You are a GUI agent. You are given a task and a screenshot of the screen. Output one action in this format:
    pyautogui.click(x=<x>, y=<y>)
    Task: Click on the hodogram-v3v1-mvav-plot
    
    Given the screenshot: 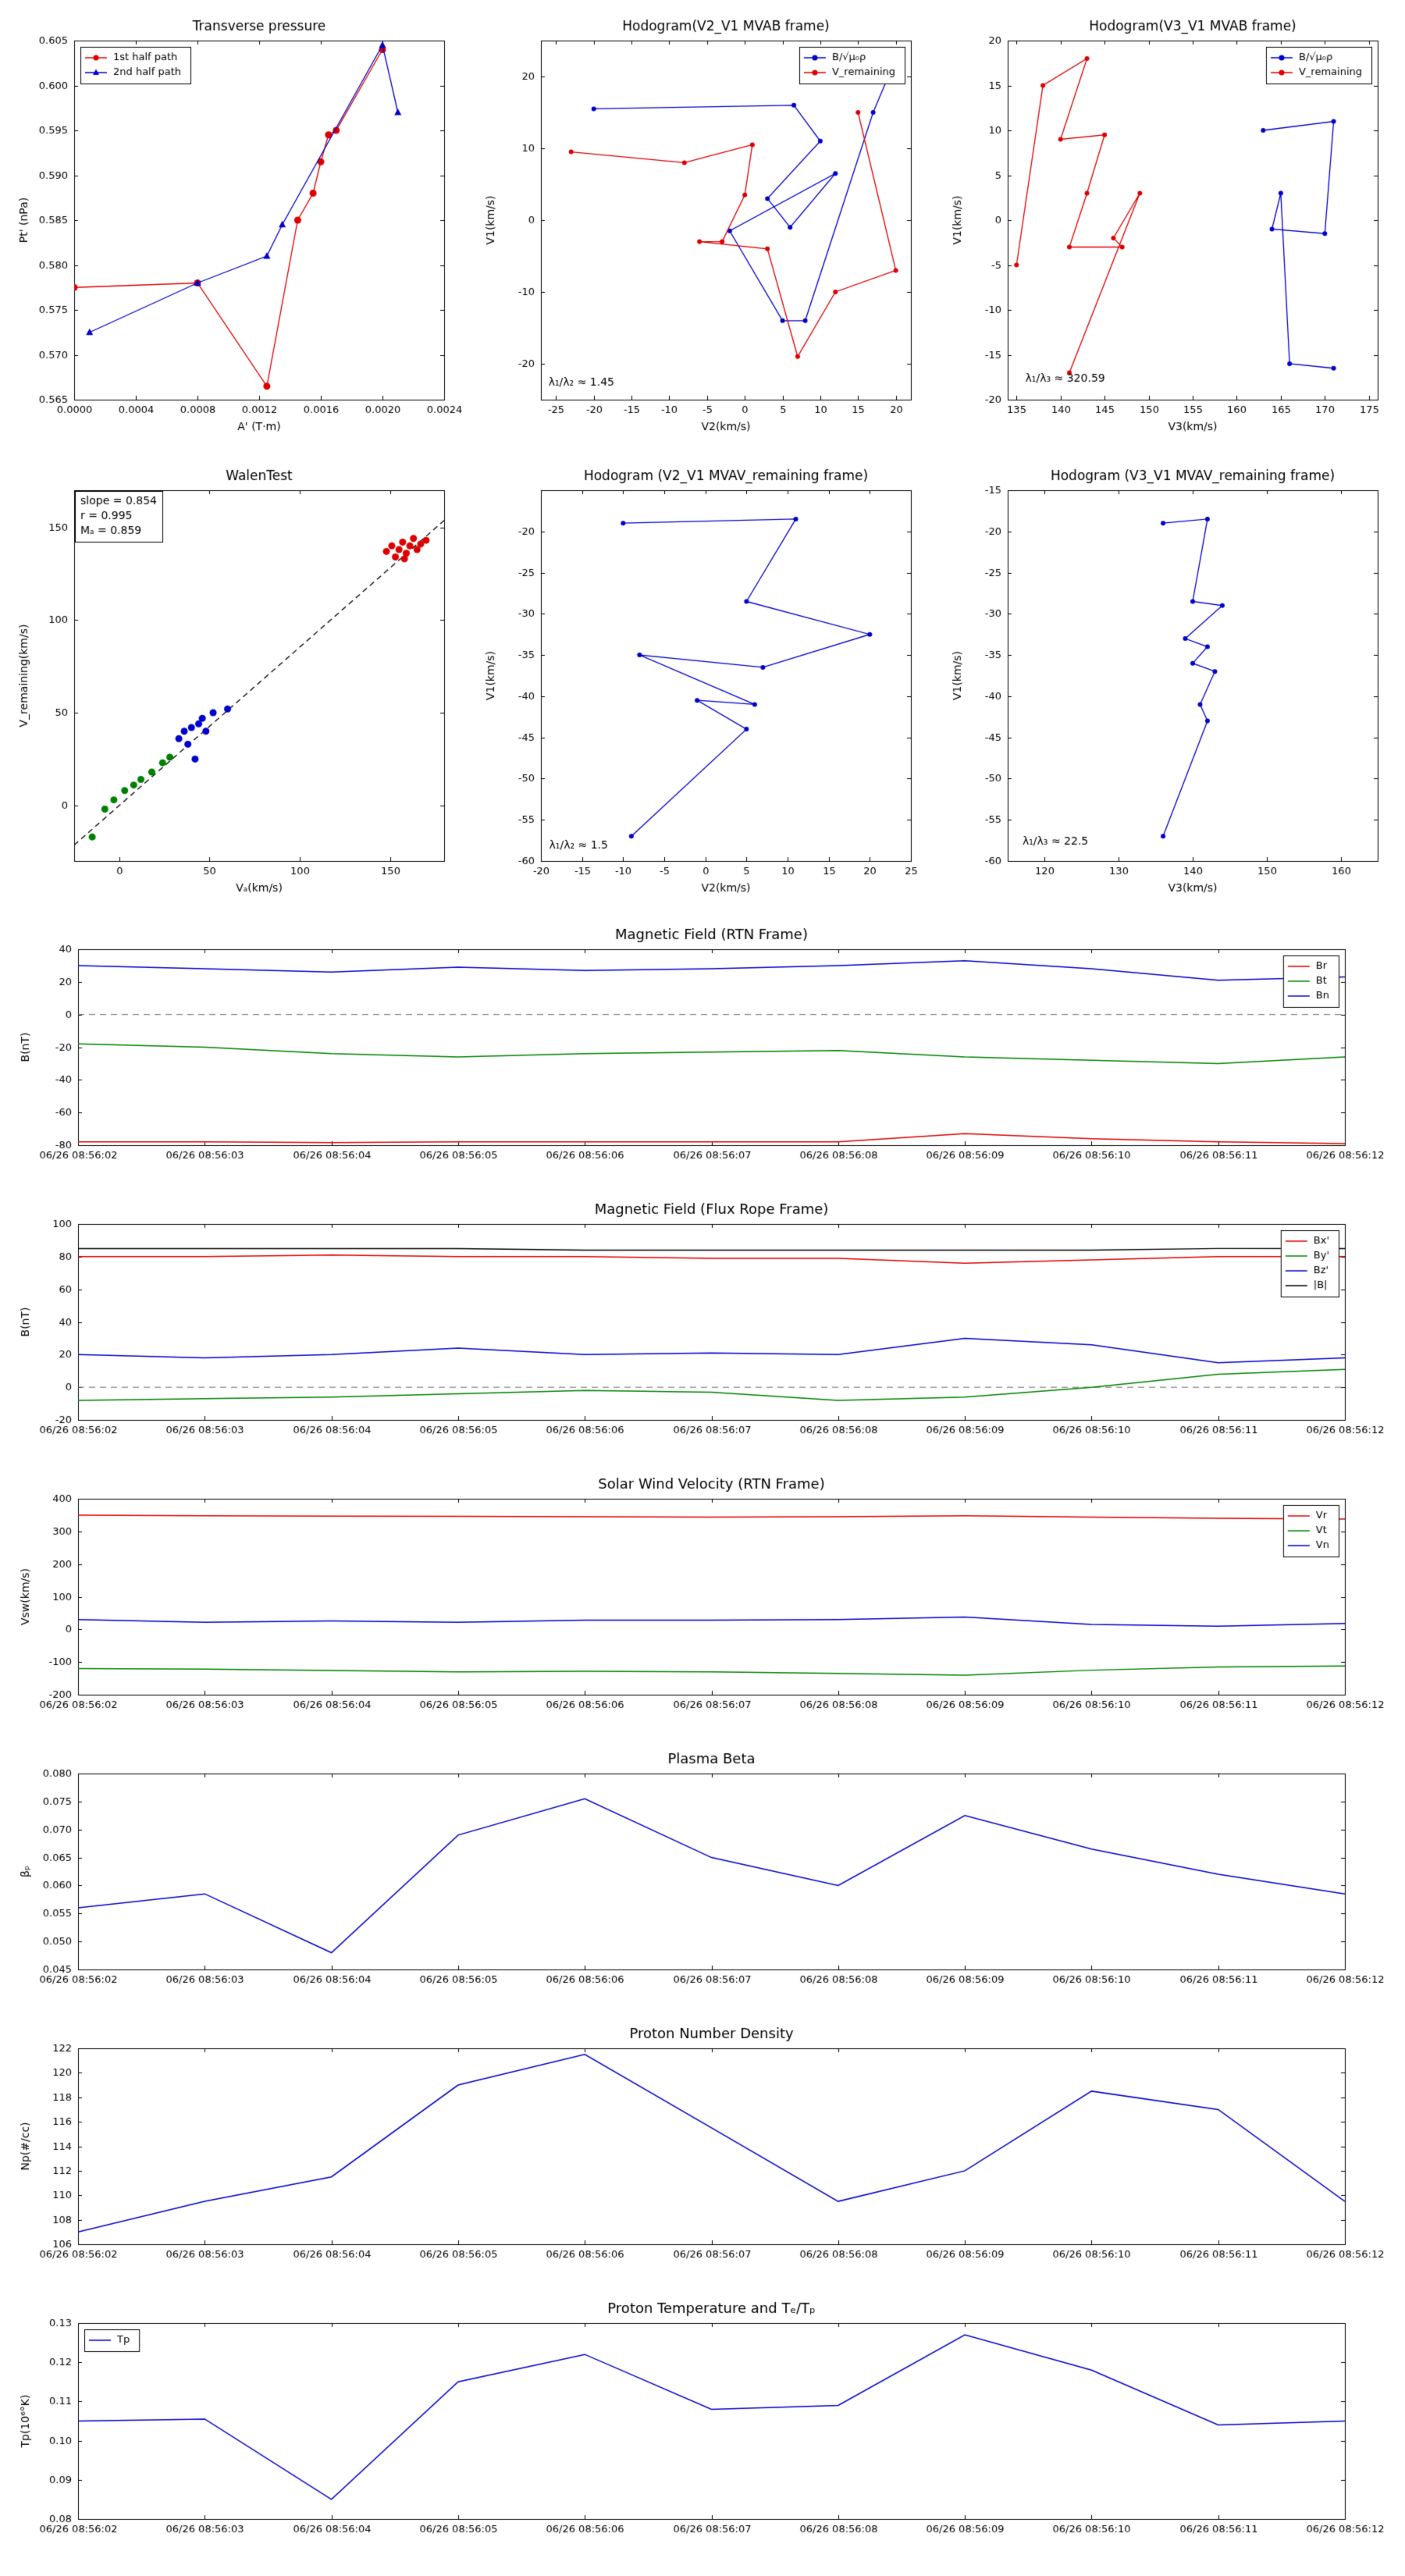 What is the action you would take?
    pyautogui.click(x=1169, y=682)
    